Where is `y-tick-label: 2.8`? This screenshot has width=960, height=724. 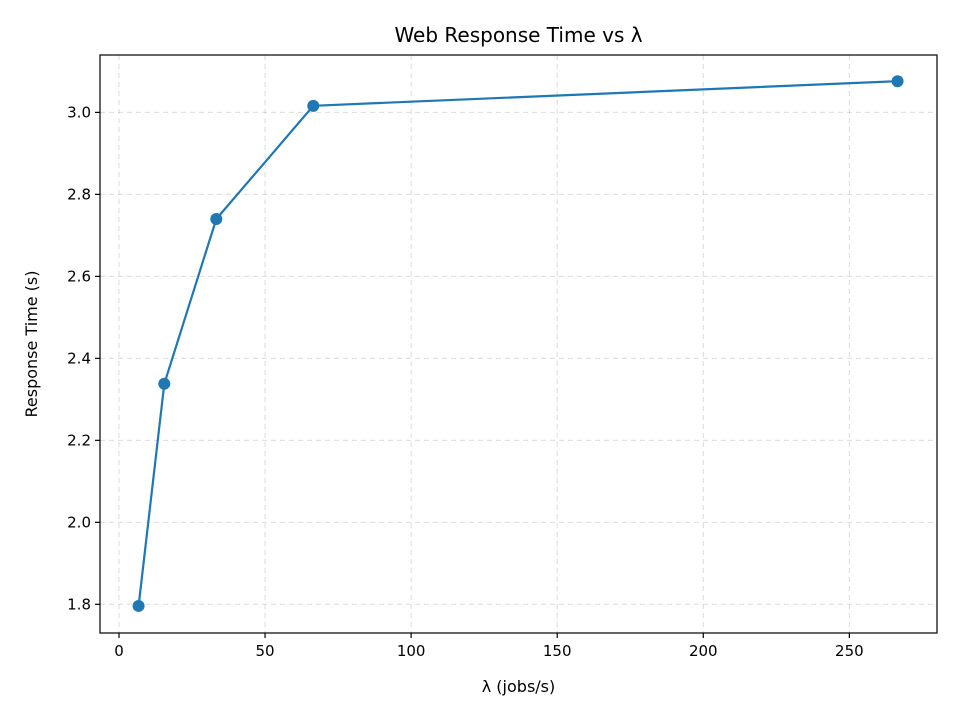
y-tick-label: 2.8 is located at coordinates (79, 194).